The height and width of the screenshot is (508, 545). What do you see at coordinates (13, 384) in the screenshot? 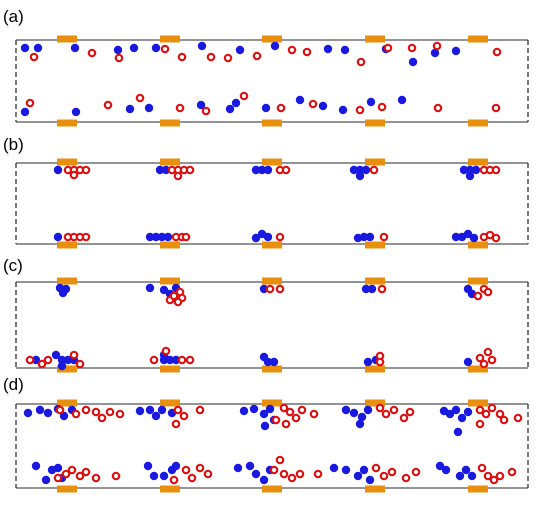
I see `panel-label: (d)` at bounding box center [13, 384].